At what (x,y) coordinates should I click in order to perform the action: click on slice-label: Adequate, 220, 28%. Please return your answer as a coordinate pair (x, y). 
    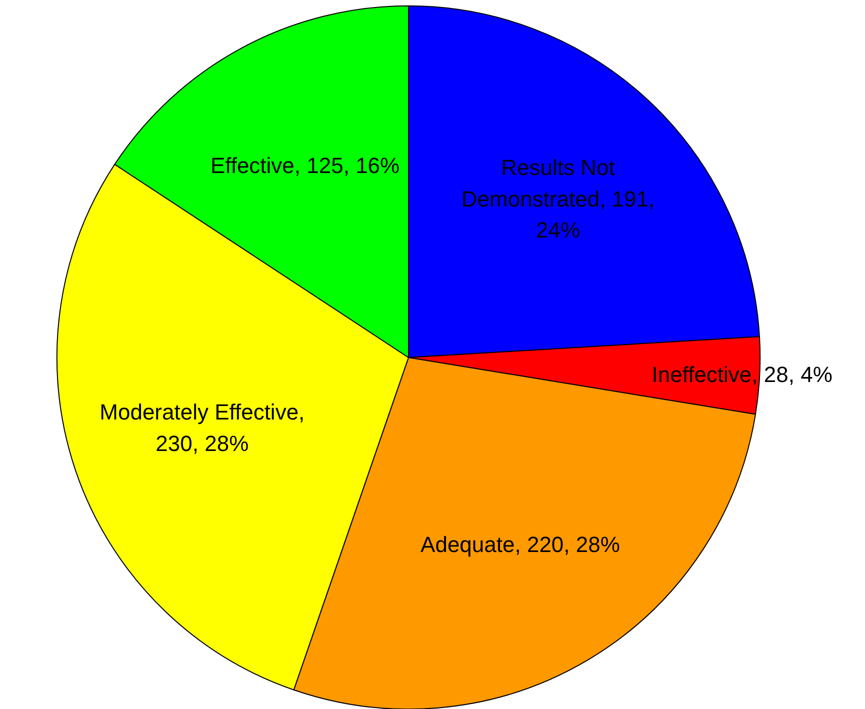
    Looking at the image, I should click on (520, 545).